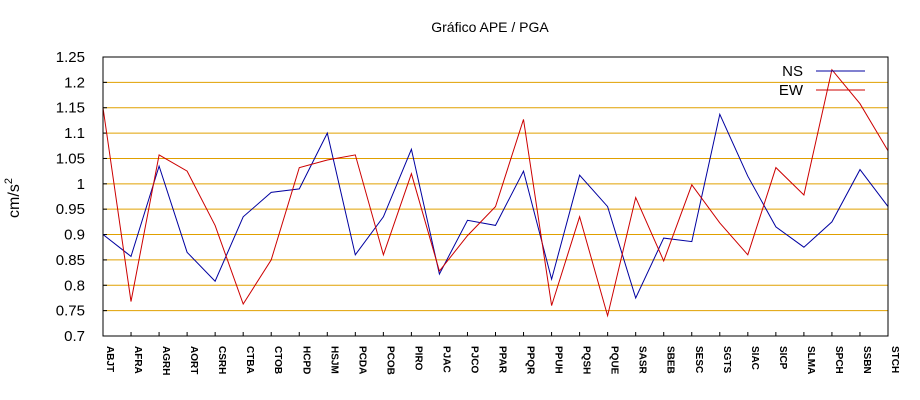  I want to click on y-ticks: 0.7 0.75 0.8 0.85 0.9 0.95 1 1.05 1.1 1.15 1.2 1.25, so click(81, 197).